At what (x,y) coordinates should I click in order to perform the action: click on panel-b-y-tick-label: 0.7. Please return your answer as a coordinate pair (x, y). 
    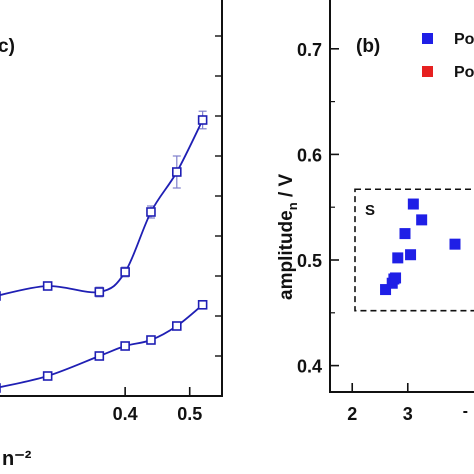
    Looking at the image, I should click on (309, 50).